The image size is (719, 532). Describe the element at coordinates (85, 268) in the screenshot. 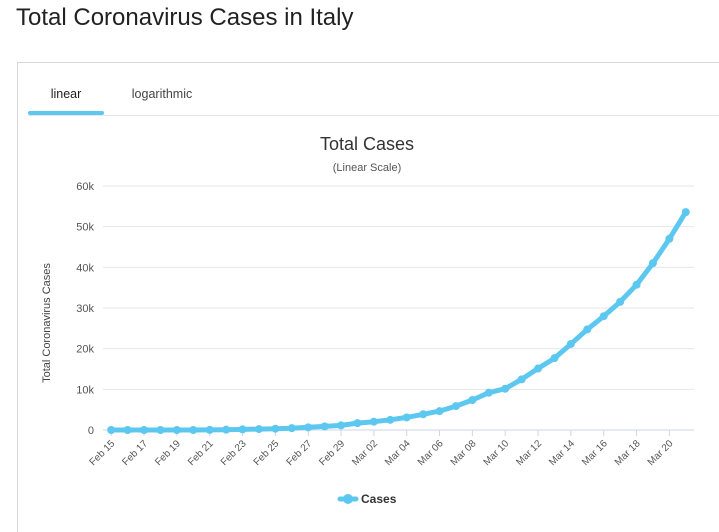

I see `y-tick-label: 40k` at that location.